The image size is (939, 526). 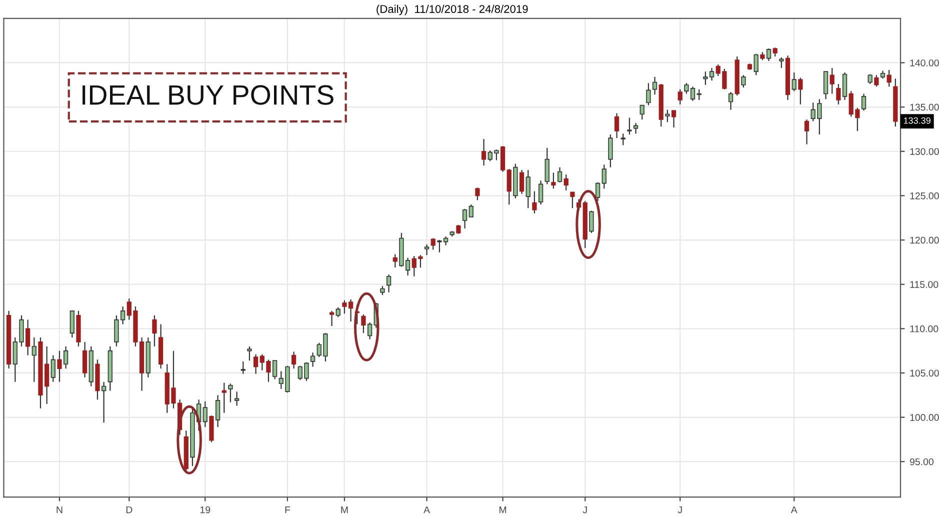 What do you see at coordinates (287, 510) in the screenshot?
I see `x-tick-label: F` at bounding box center [287, 510].